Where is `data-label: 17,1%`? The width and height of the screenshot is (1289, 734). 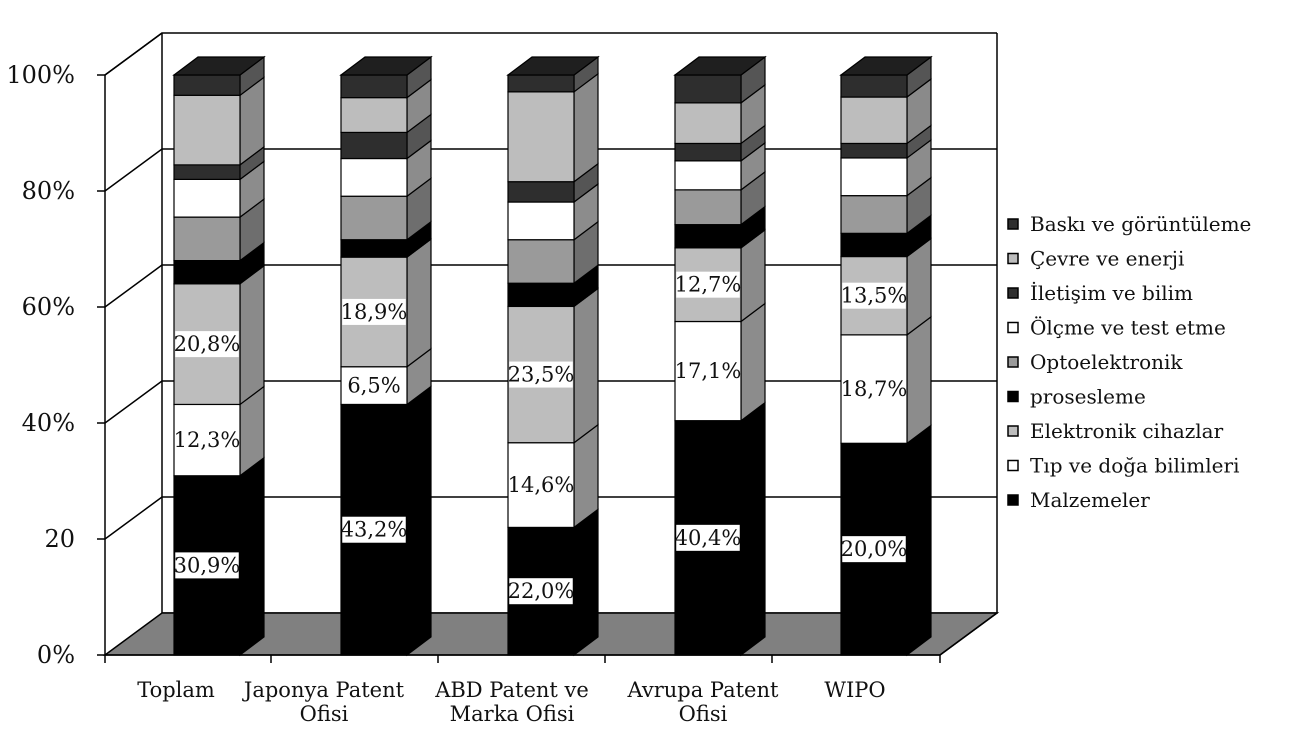
data-label: 17,1% is located at coordinates (708, 371).